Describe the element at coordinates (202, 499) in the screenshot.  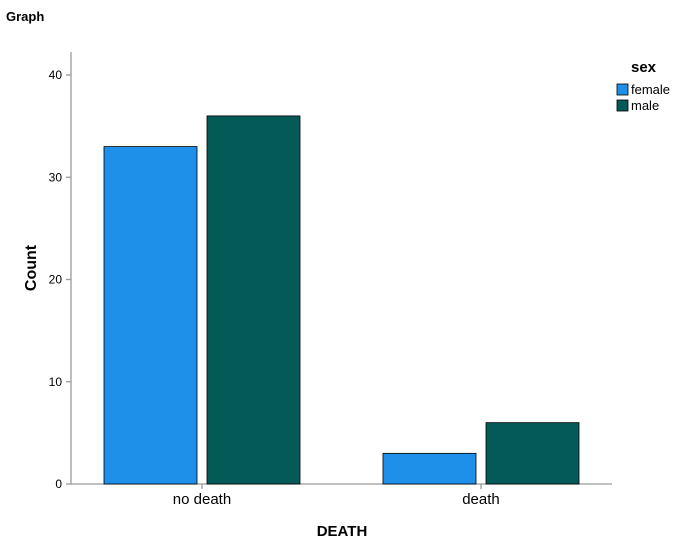
I see `x-tick-label: no death` at that location.